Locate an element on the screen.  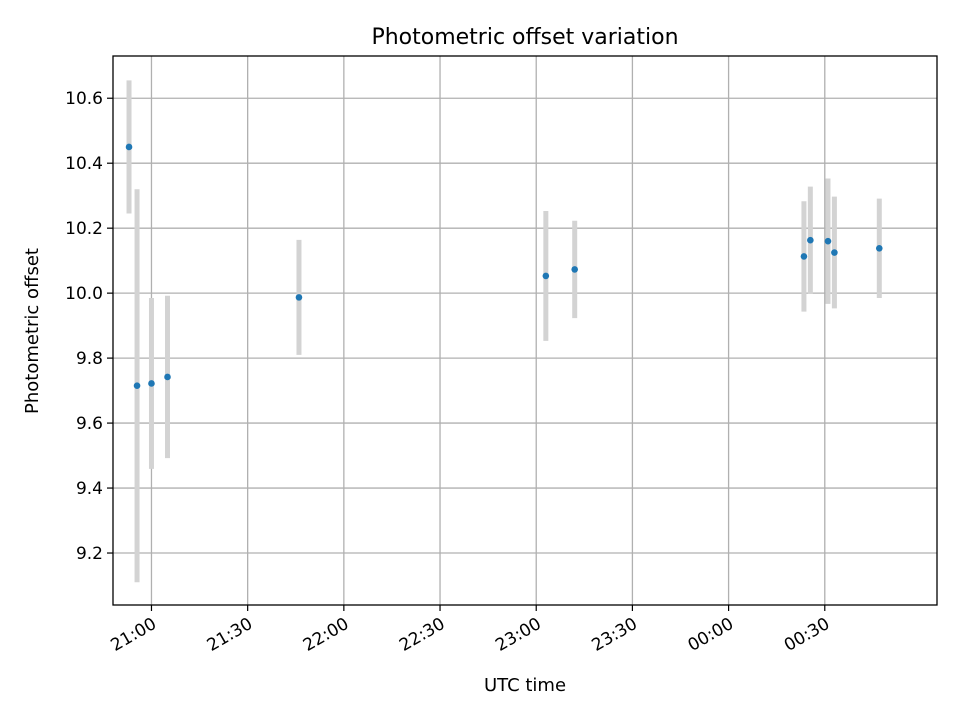
y-tick-label: 10.4 is located at coordinates (84, 164).